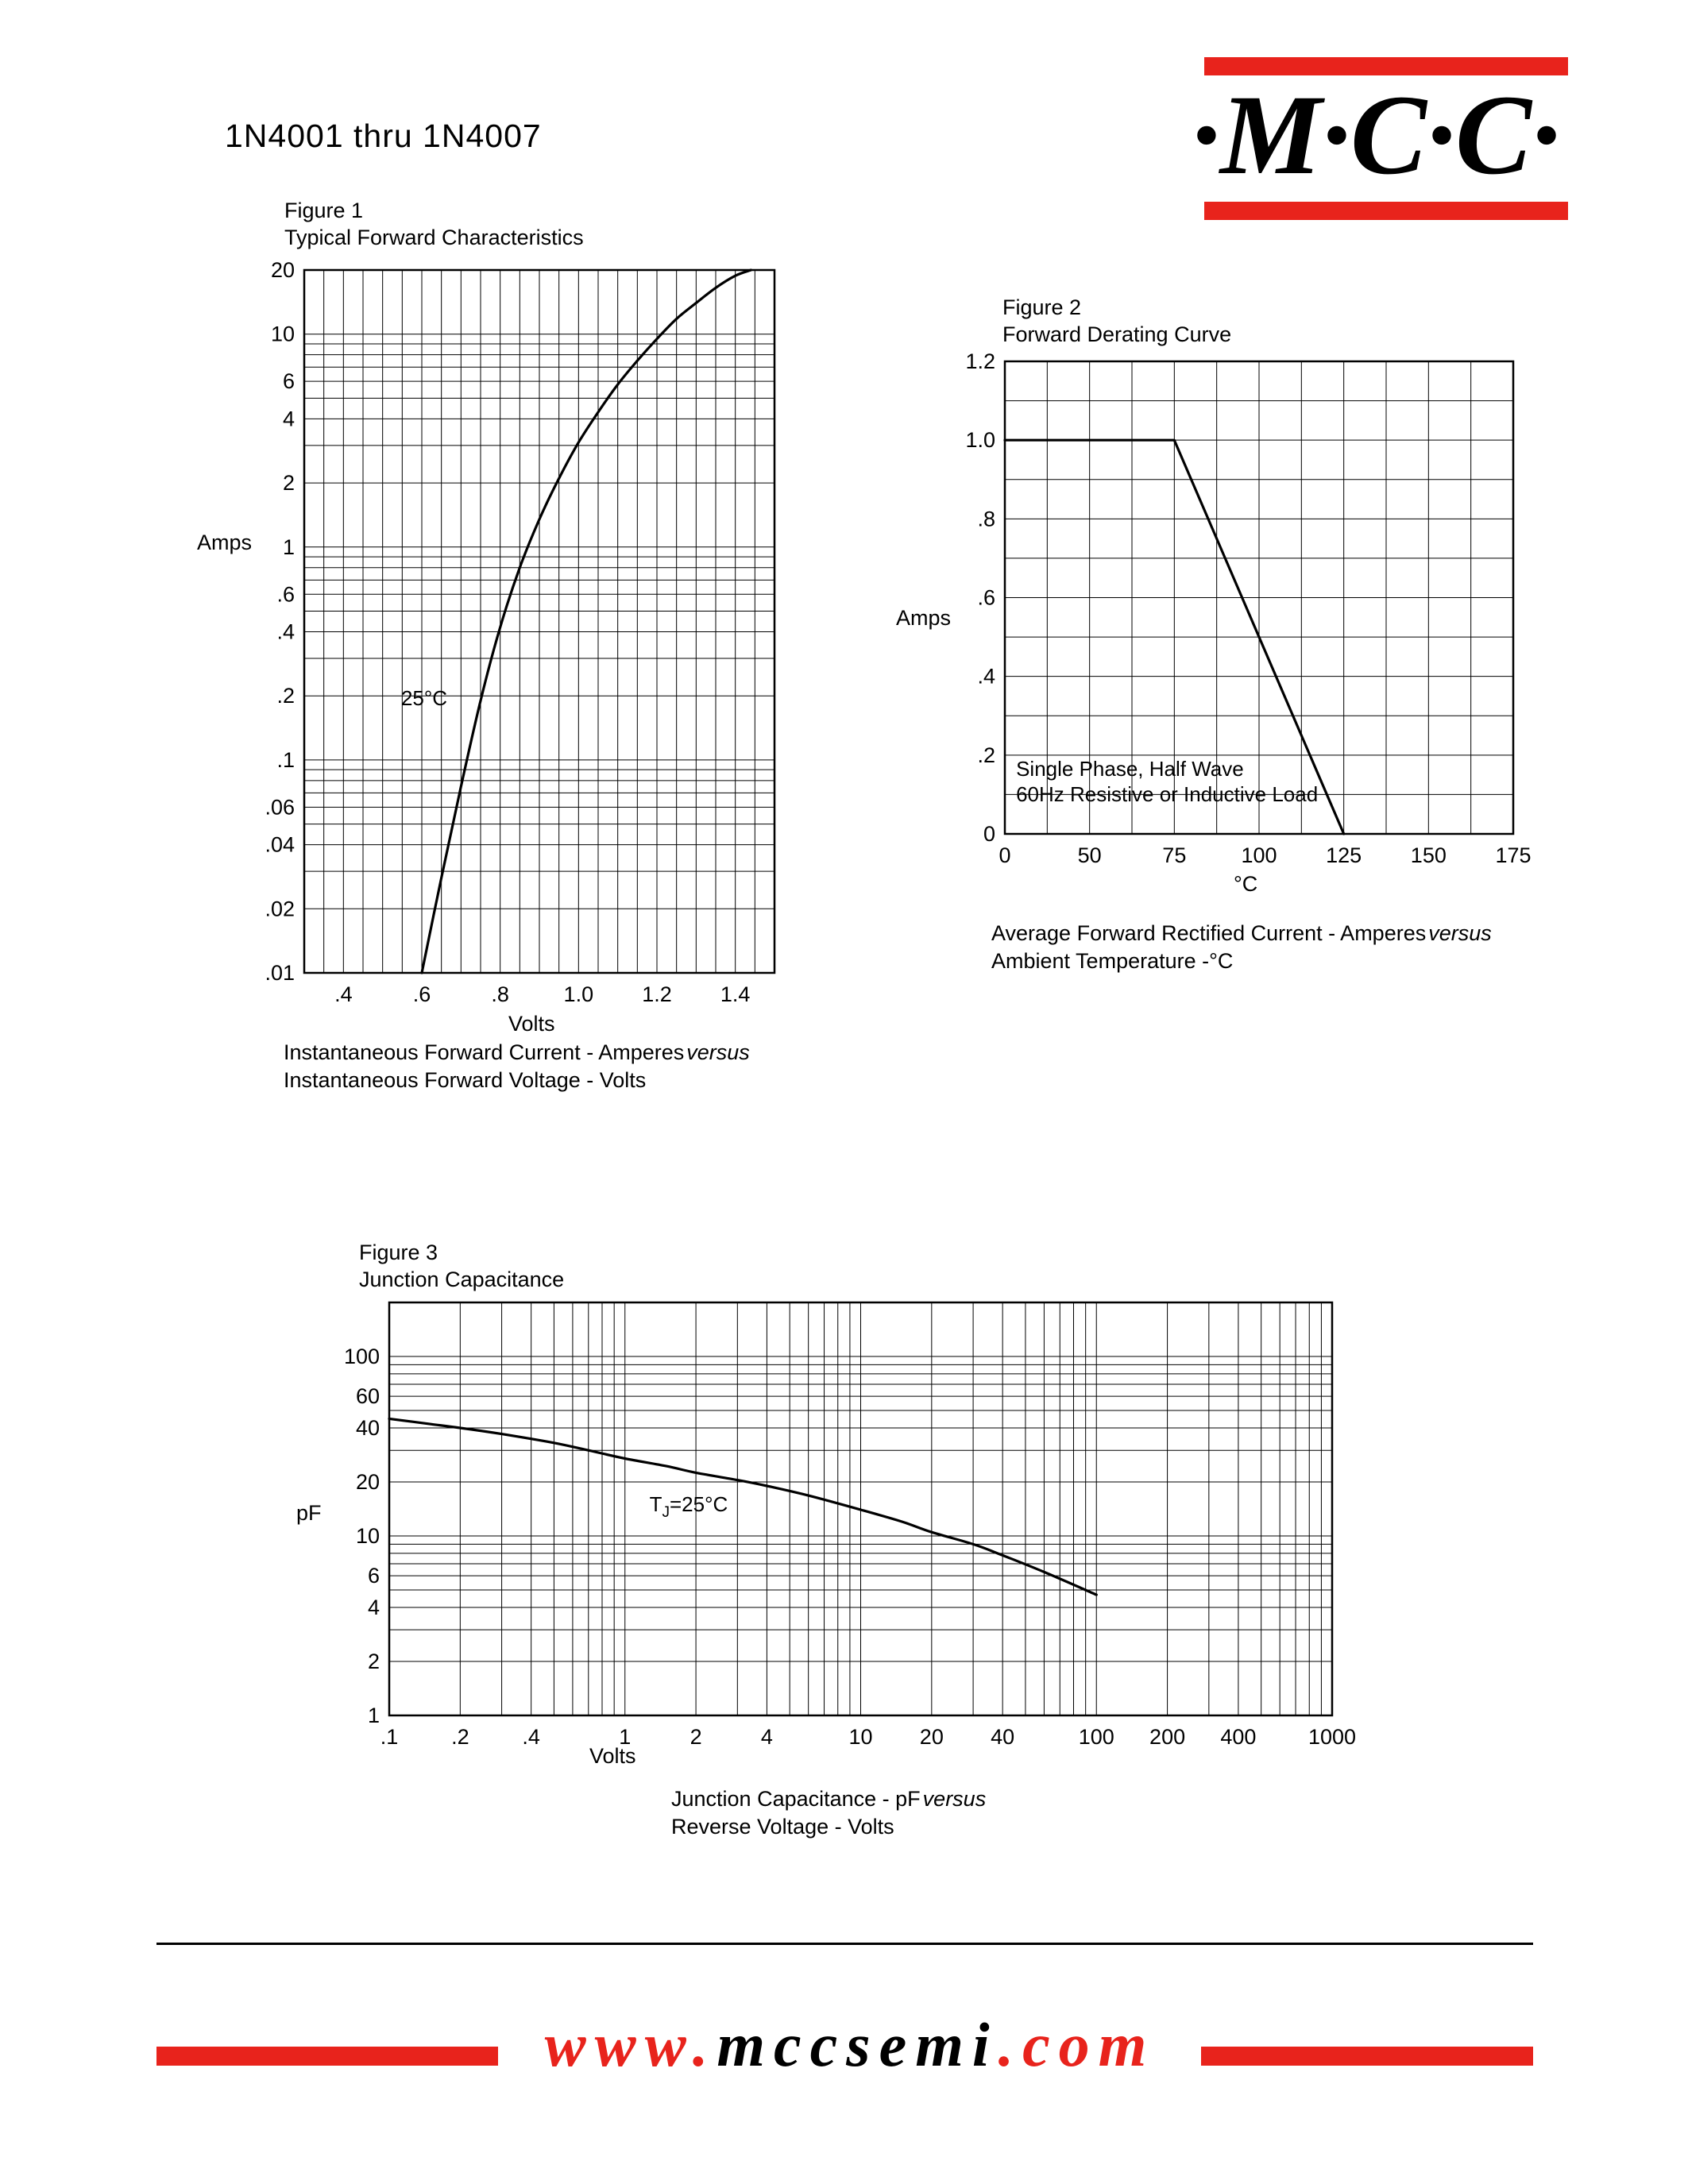  What do you see at coordinates (1246, 884) in the screenshot?
I see `figure2-x-axis-label: °C` at bounding box center [1246, 884].